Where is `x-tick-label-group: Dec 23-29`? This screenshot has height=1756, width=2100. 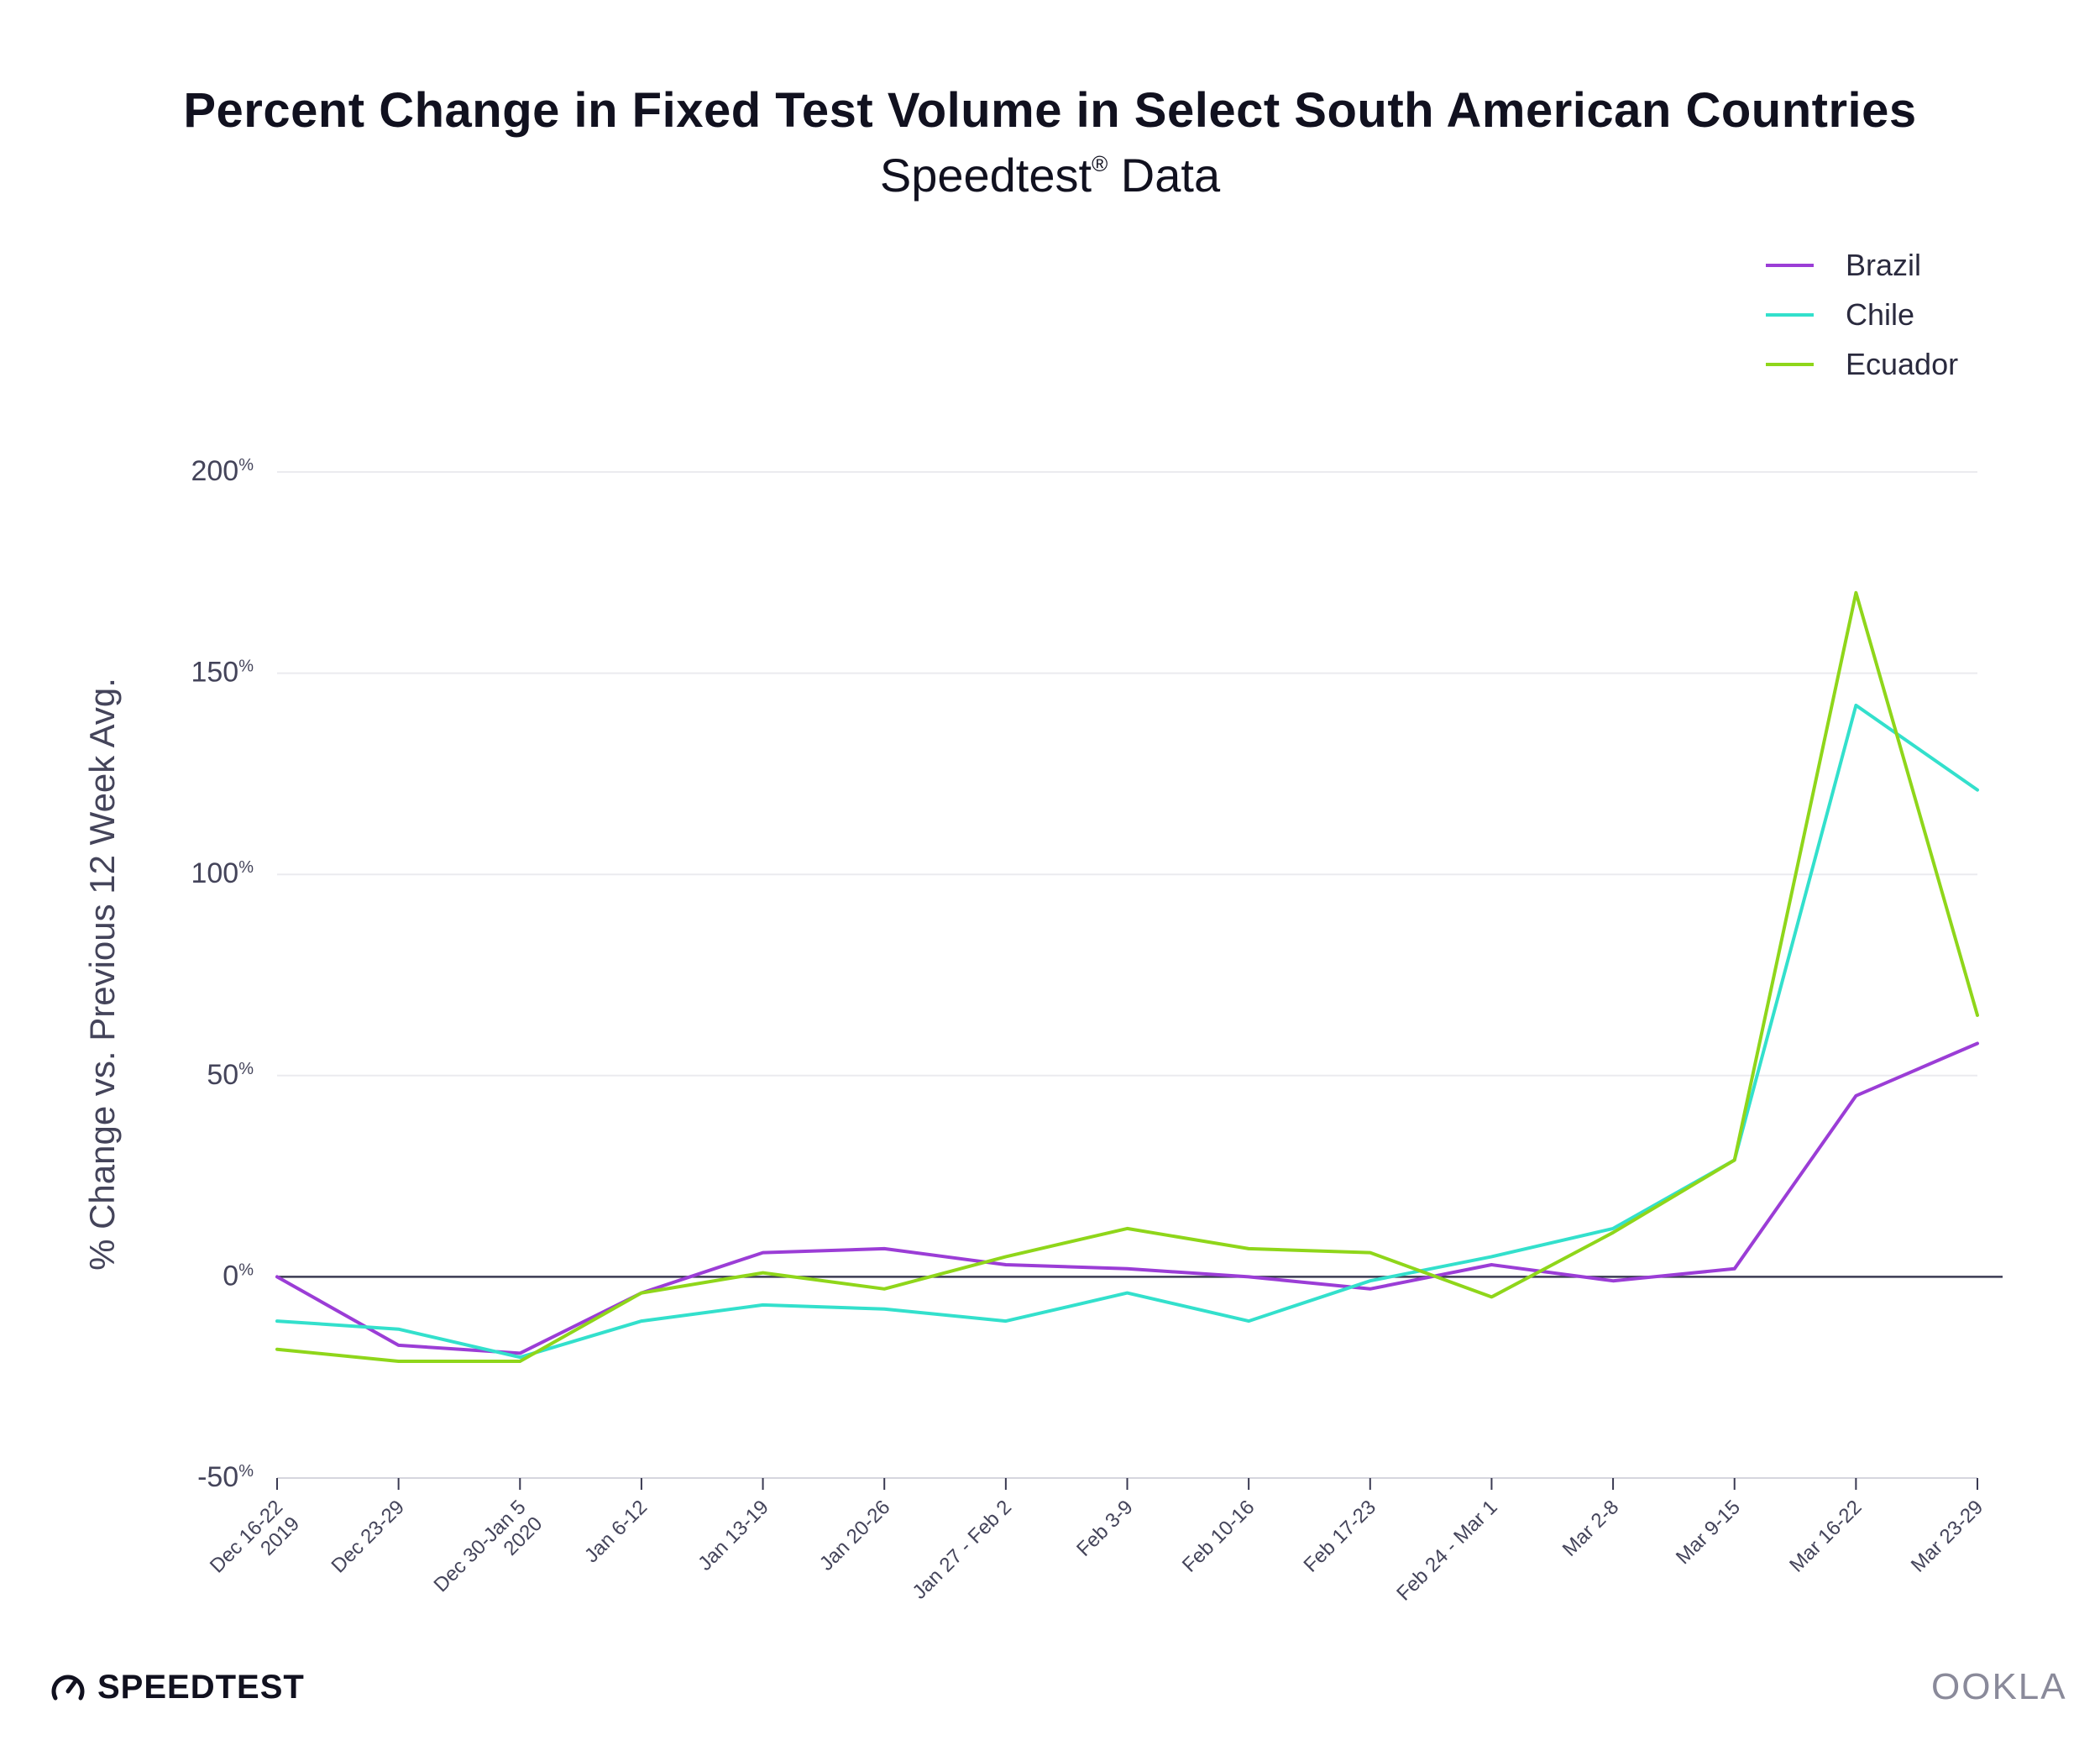
x-tick-label-group: Dec 23-29 is located at coordinates (367, 1536).